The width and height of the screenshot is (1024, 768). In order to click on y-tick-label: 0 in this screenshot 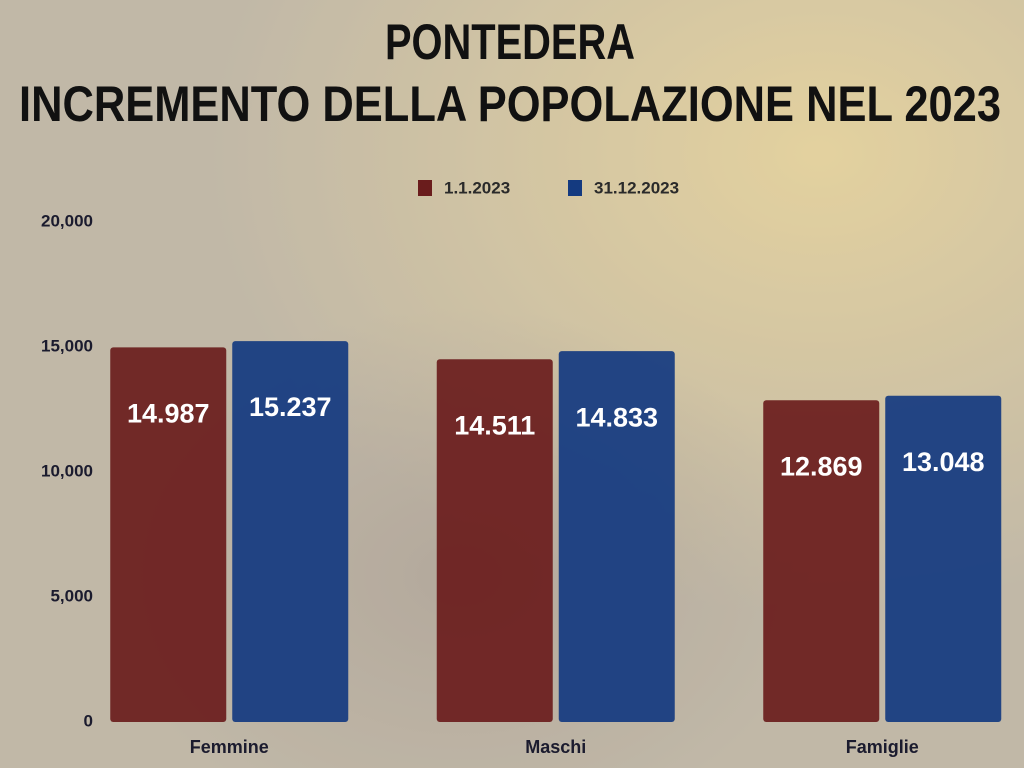, I will do `click(88, 720)`.